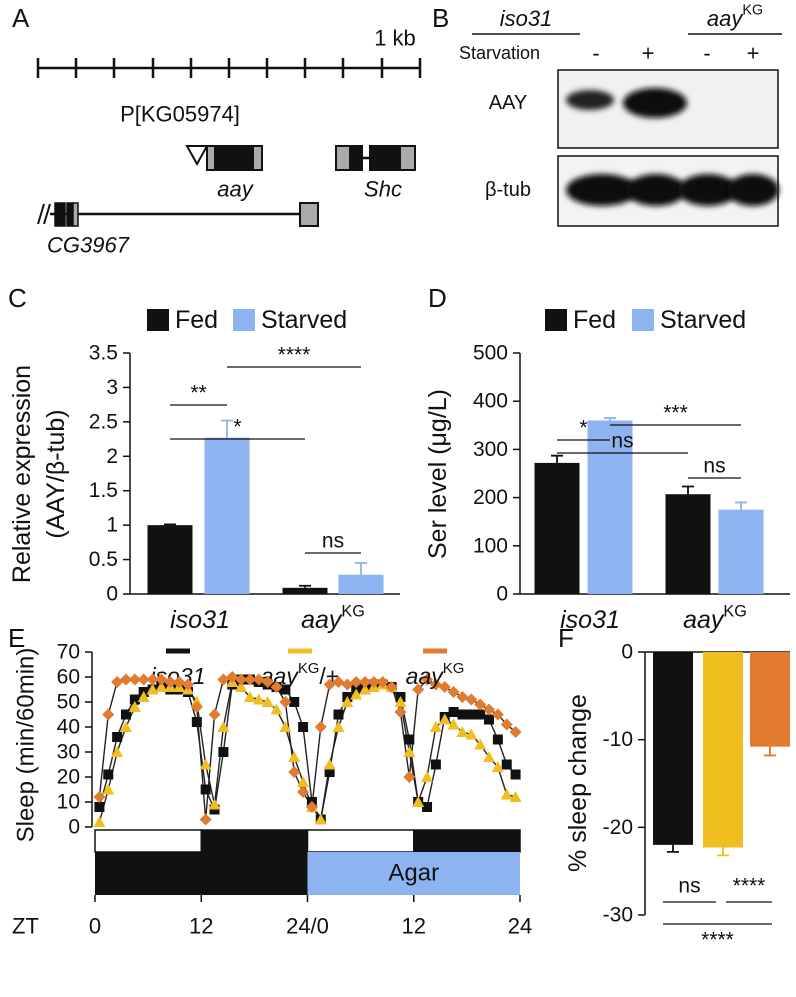  What do you see at coordinates (490, 497) in the screenshot?
I see `y-tick-label: 200` at bounding box center [490, 497].